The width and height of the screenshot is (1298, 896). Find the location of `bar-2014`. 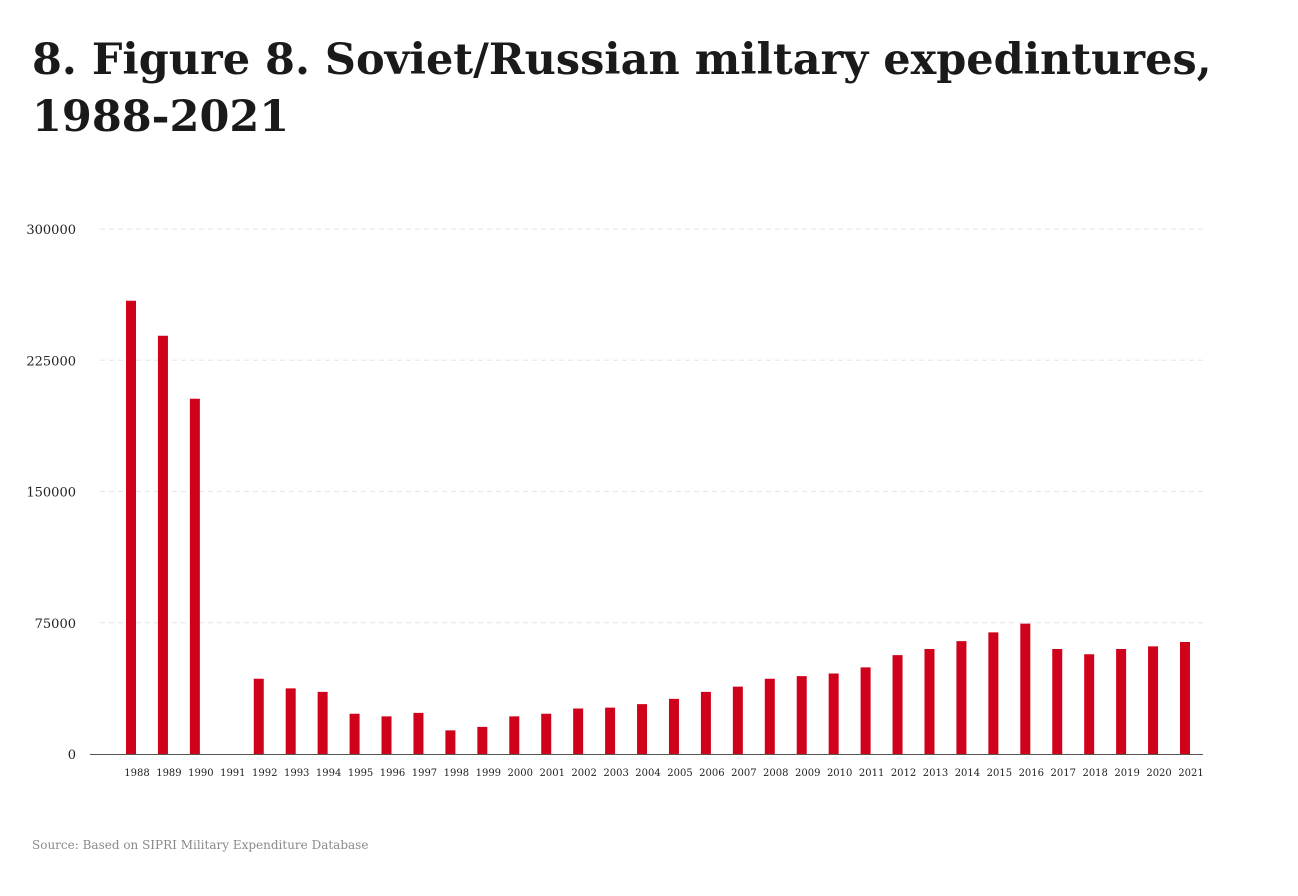

bar-2014 is located at coordinates (961, 697).